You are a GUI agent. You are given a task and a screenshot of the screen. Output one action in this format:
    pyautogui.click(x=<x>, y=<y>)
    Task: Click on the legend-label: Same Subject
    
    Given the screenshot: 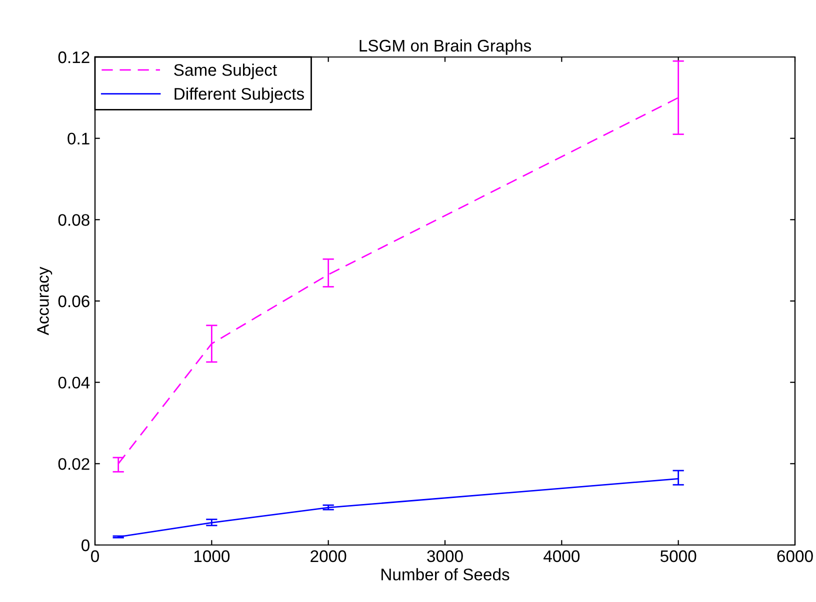 What is the action you would take?
    pyautogui.click(x=225, y=72)
    